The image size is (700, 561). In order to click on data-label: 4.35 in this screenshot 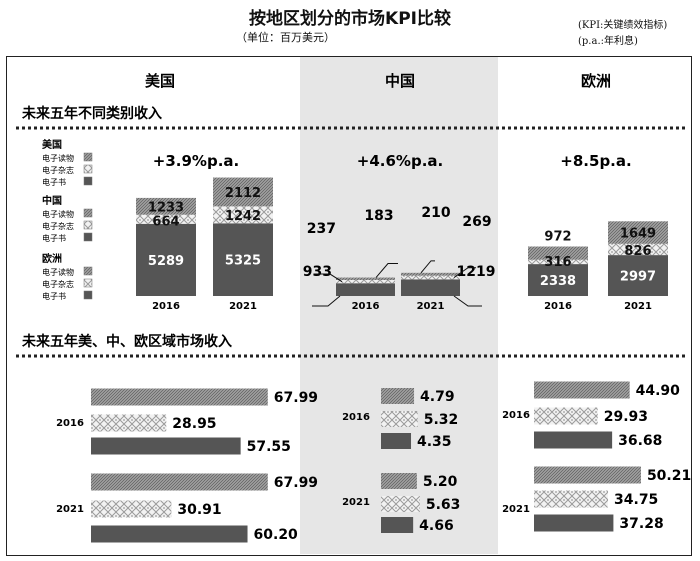, I will do `click(434, 442)`.